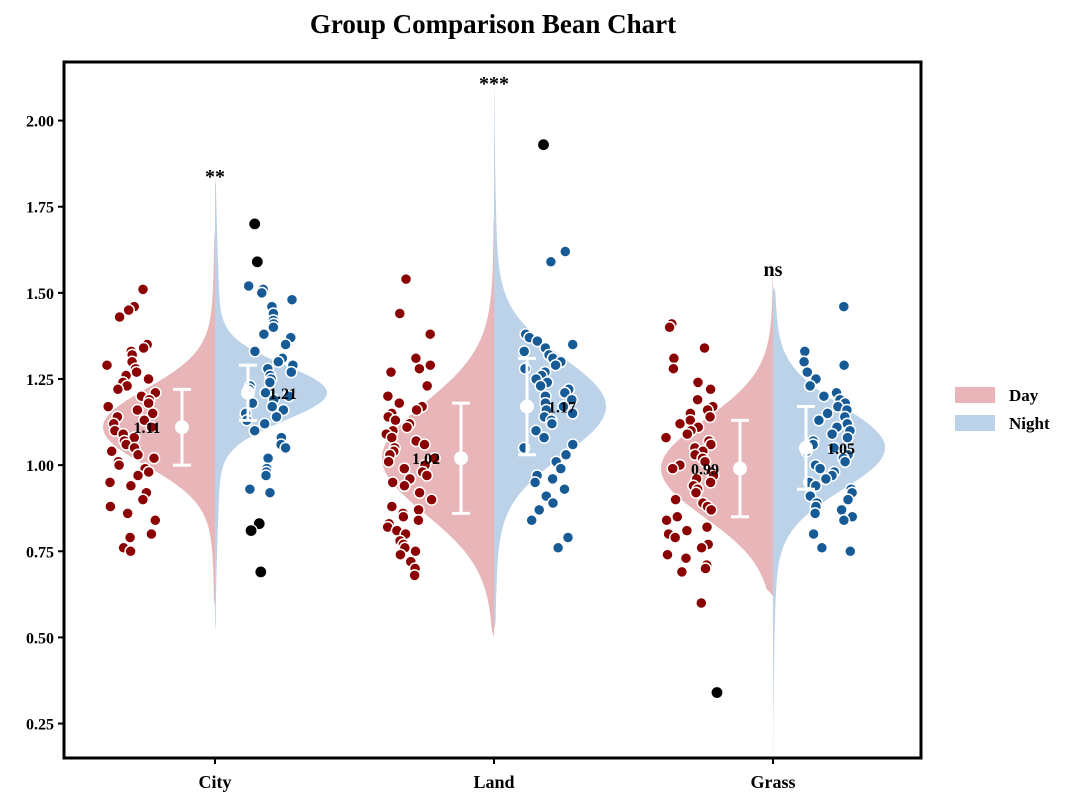  Describe the element at coordinates (283, 394) in the screenshot. I see `city-night-mean-label: 1.21` at that location.